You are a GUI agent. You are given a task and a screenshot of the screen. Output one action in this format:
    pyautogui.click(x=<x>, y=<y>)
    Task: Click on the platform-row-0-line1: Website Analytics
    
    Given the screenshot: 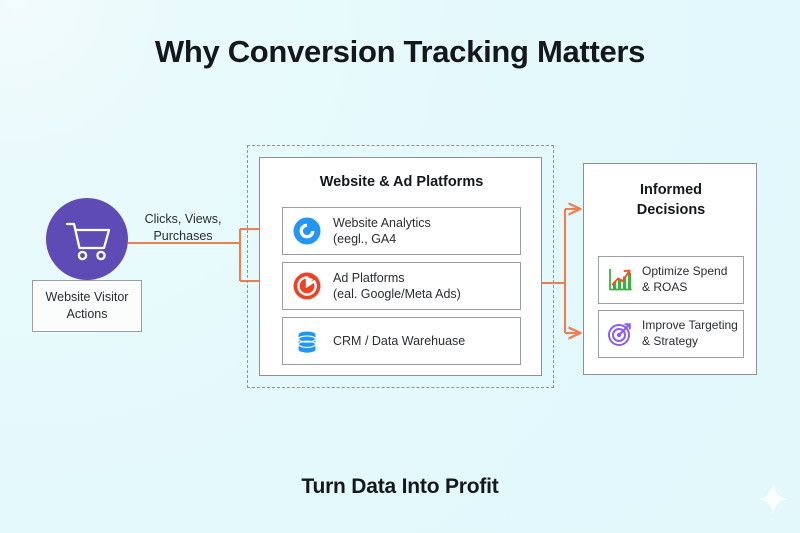 What is the action you would take?
    pyautogui.click(x=382, y=222)
    